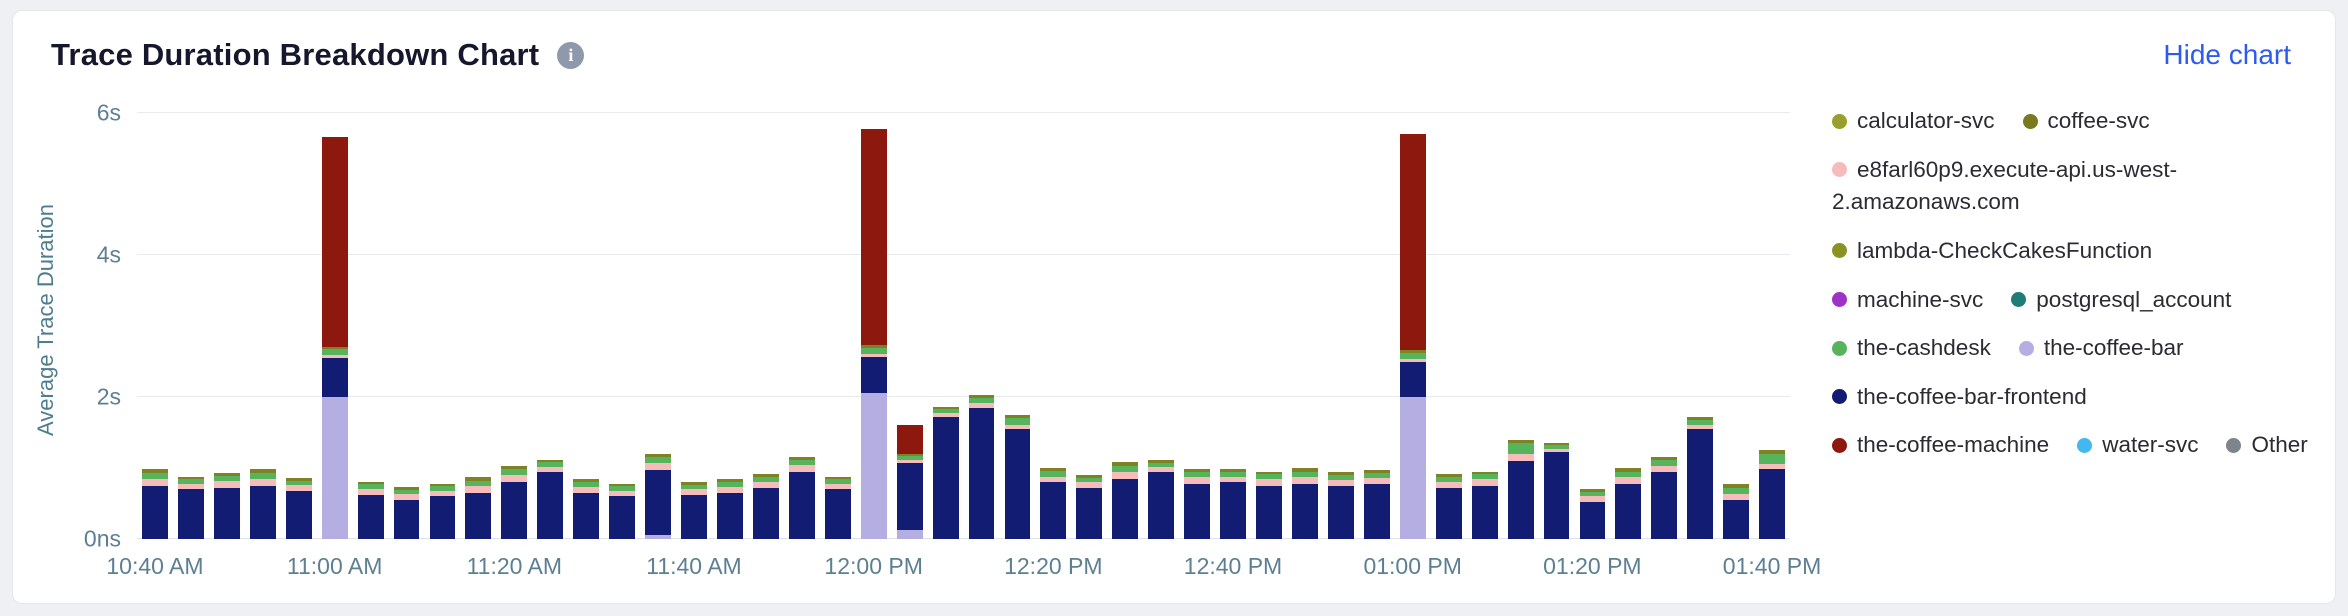 Image resolution: width=2348 pixels, height=616 pixels. I want to click on legend-item-calculator-svc: calculator-svc, so click(1913, 121).